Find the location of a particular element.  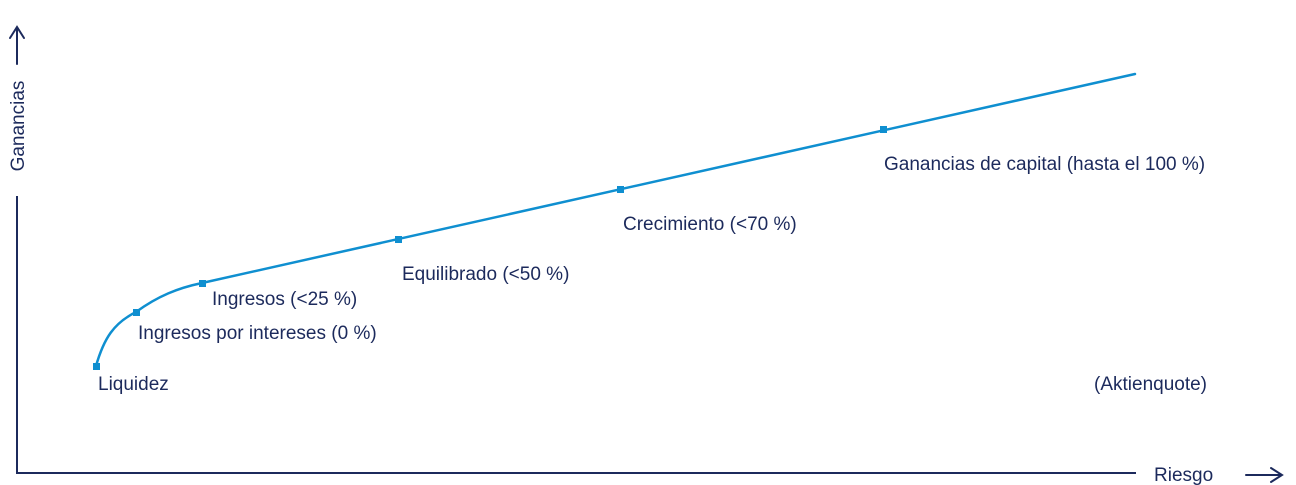

marker-liquidez is located at coordinates (96, 366).